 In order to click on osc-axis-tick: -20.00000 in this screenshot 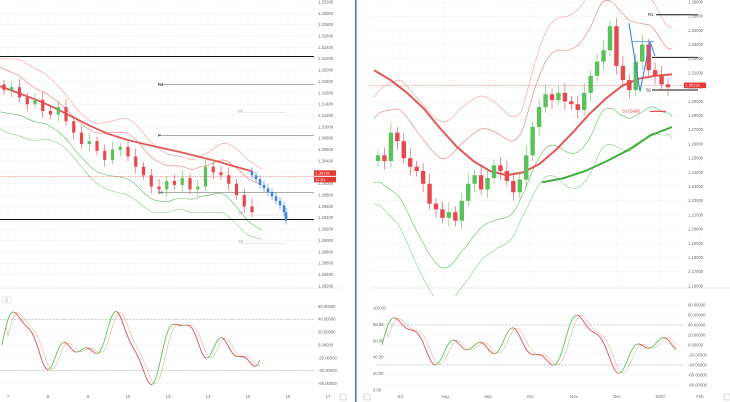, I will do `click(328, 357)`.